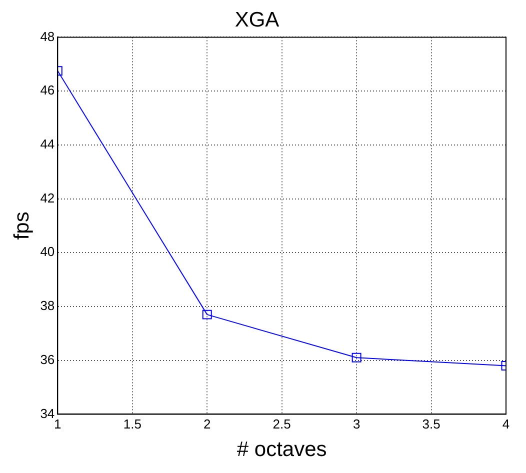 The height and width of the screenshot is (473, 526). I want to click on y-tick-label: 42, so click(47, 198).